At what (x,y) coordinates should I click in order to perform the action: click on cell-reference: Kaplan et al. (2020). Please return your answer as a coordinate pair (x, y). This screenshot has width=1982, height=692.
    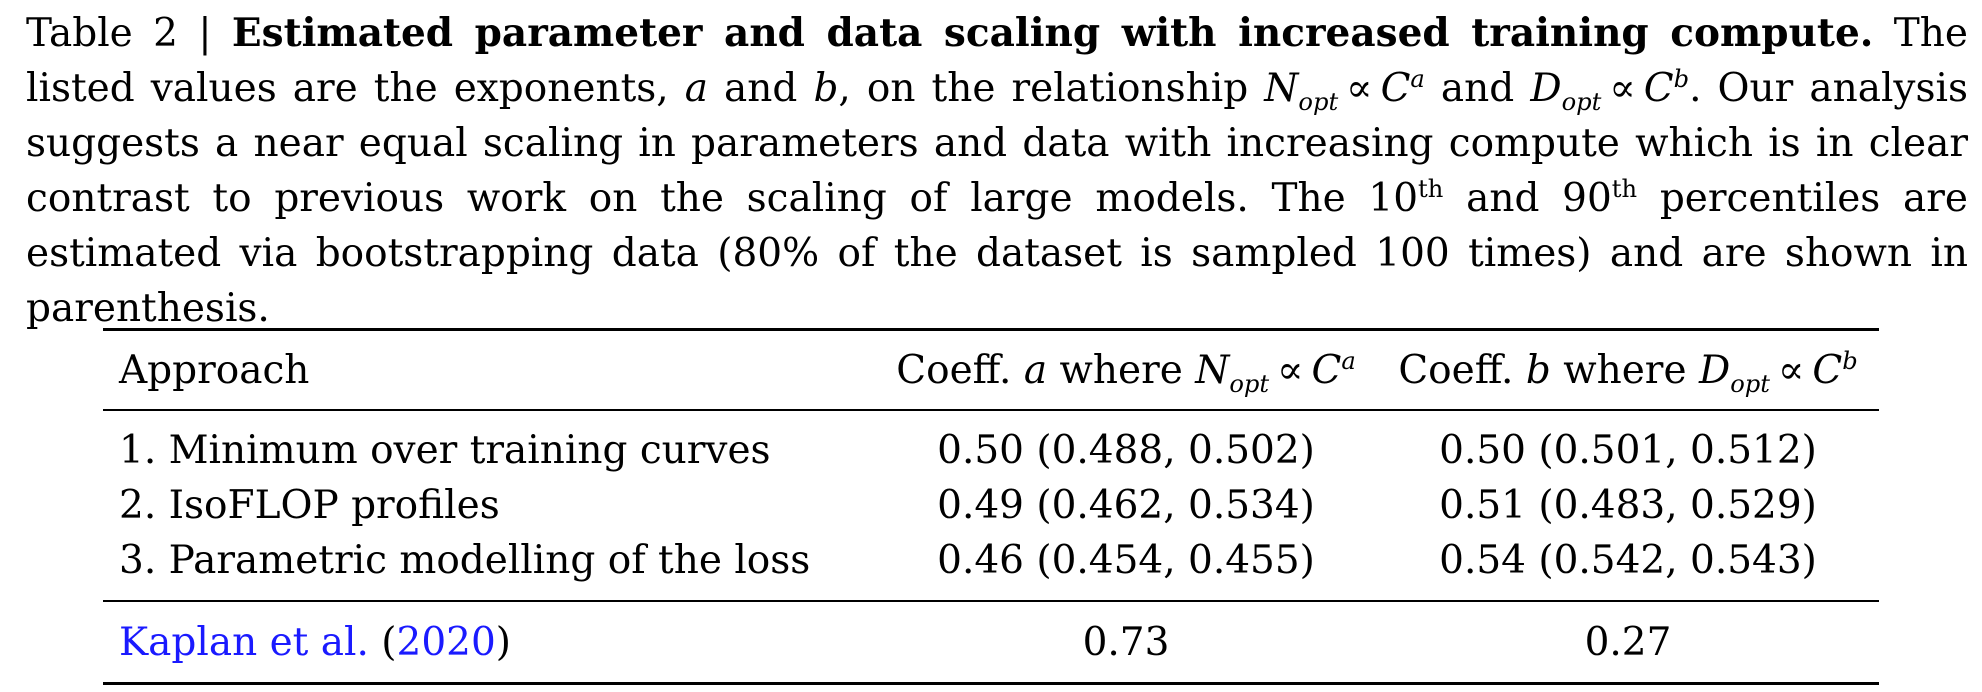
    Looking at the image, I should click on (489, 642).